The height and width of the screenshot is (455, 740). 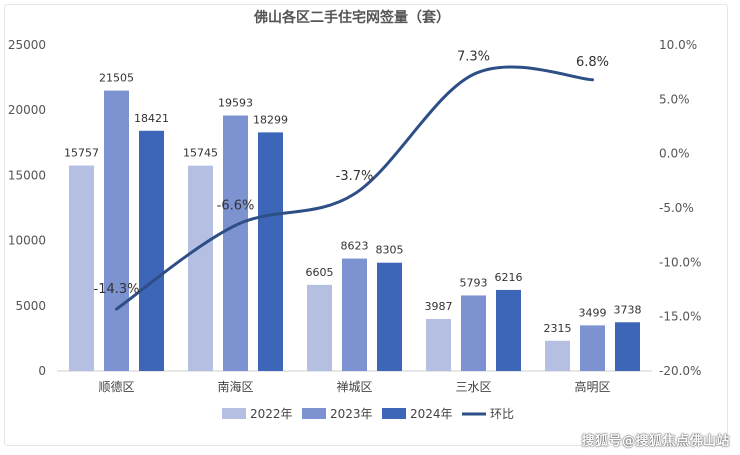 What do you see at coordinates (678, 45) in the screenshot?
I see `y-right-tick-label: 10.0%` at bounding box center [678, 45].